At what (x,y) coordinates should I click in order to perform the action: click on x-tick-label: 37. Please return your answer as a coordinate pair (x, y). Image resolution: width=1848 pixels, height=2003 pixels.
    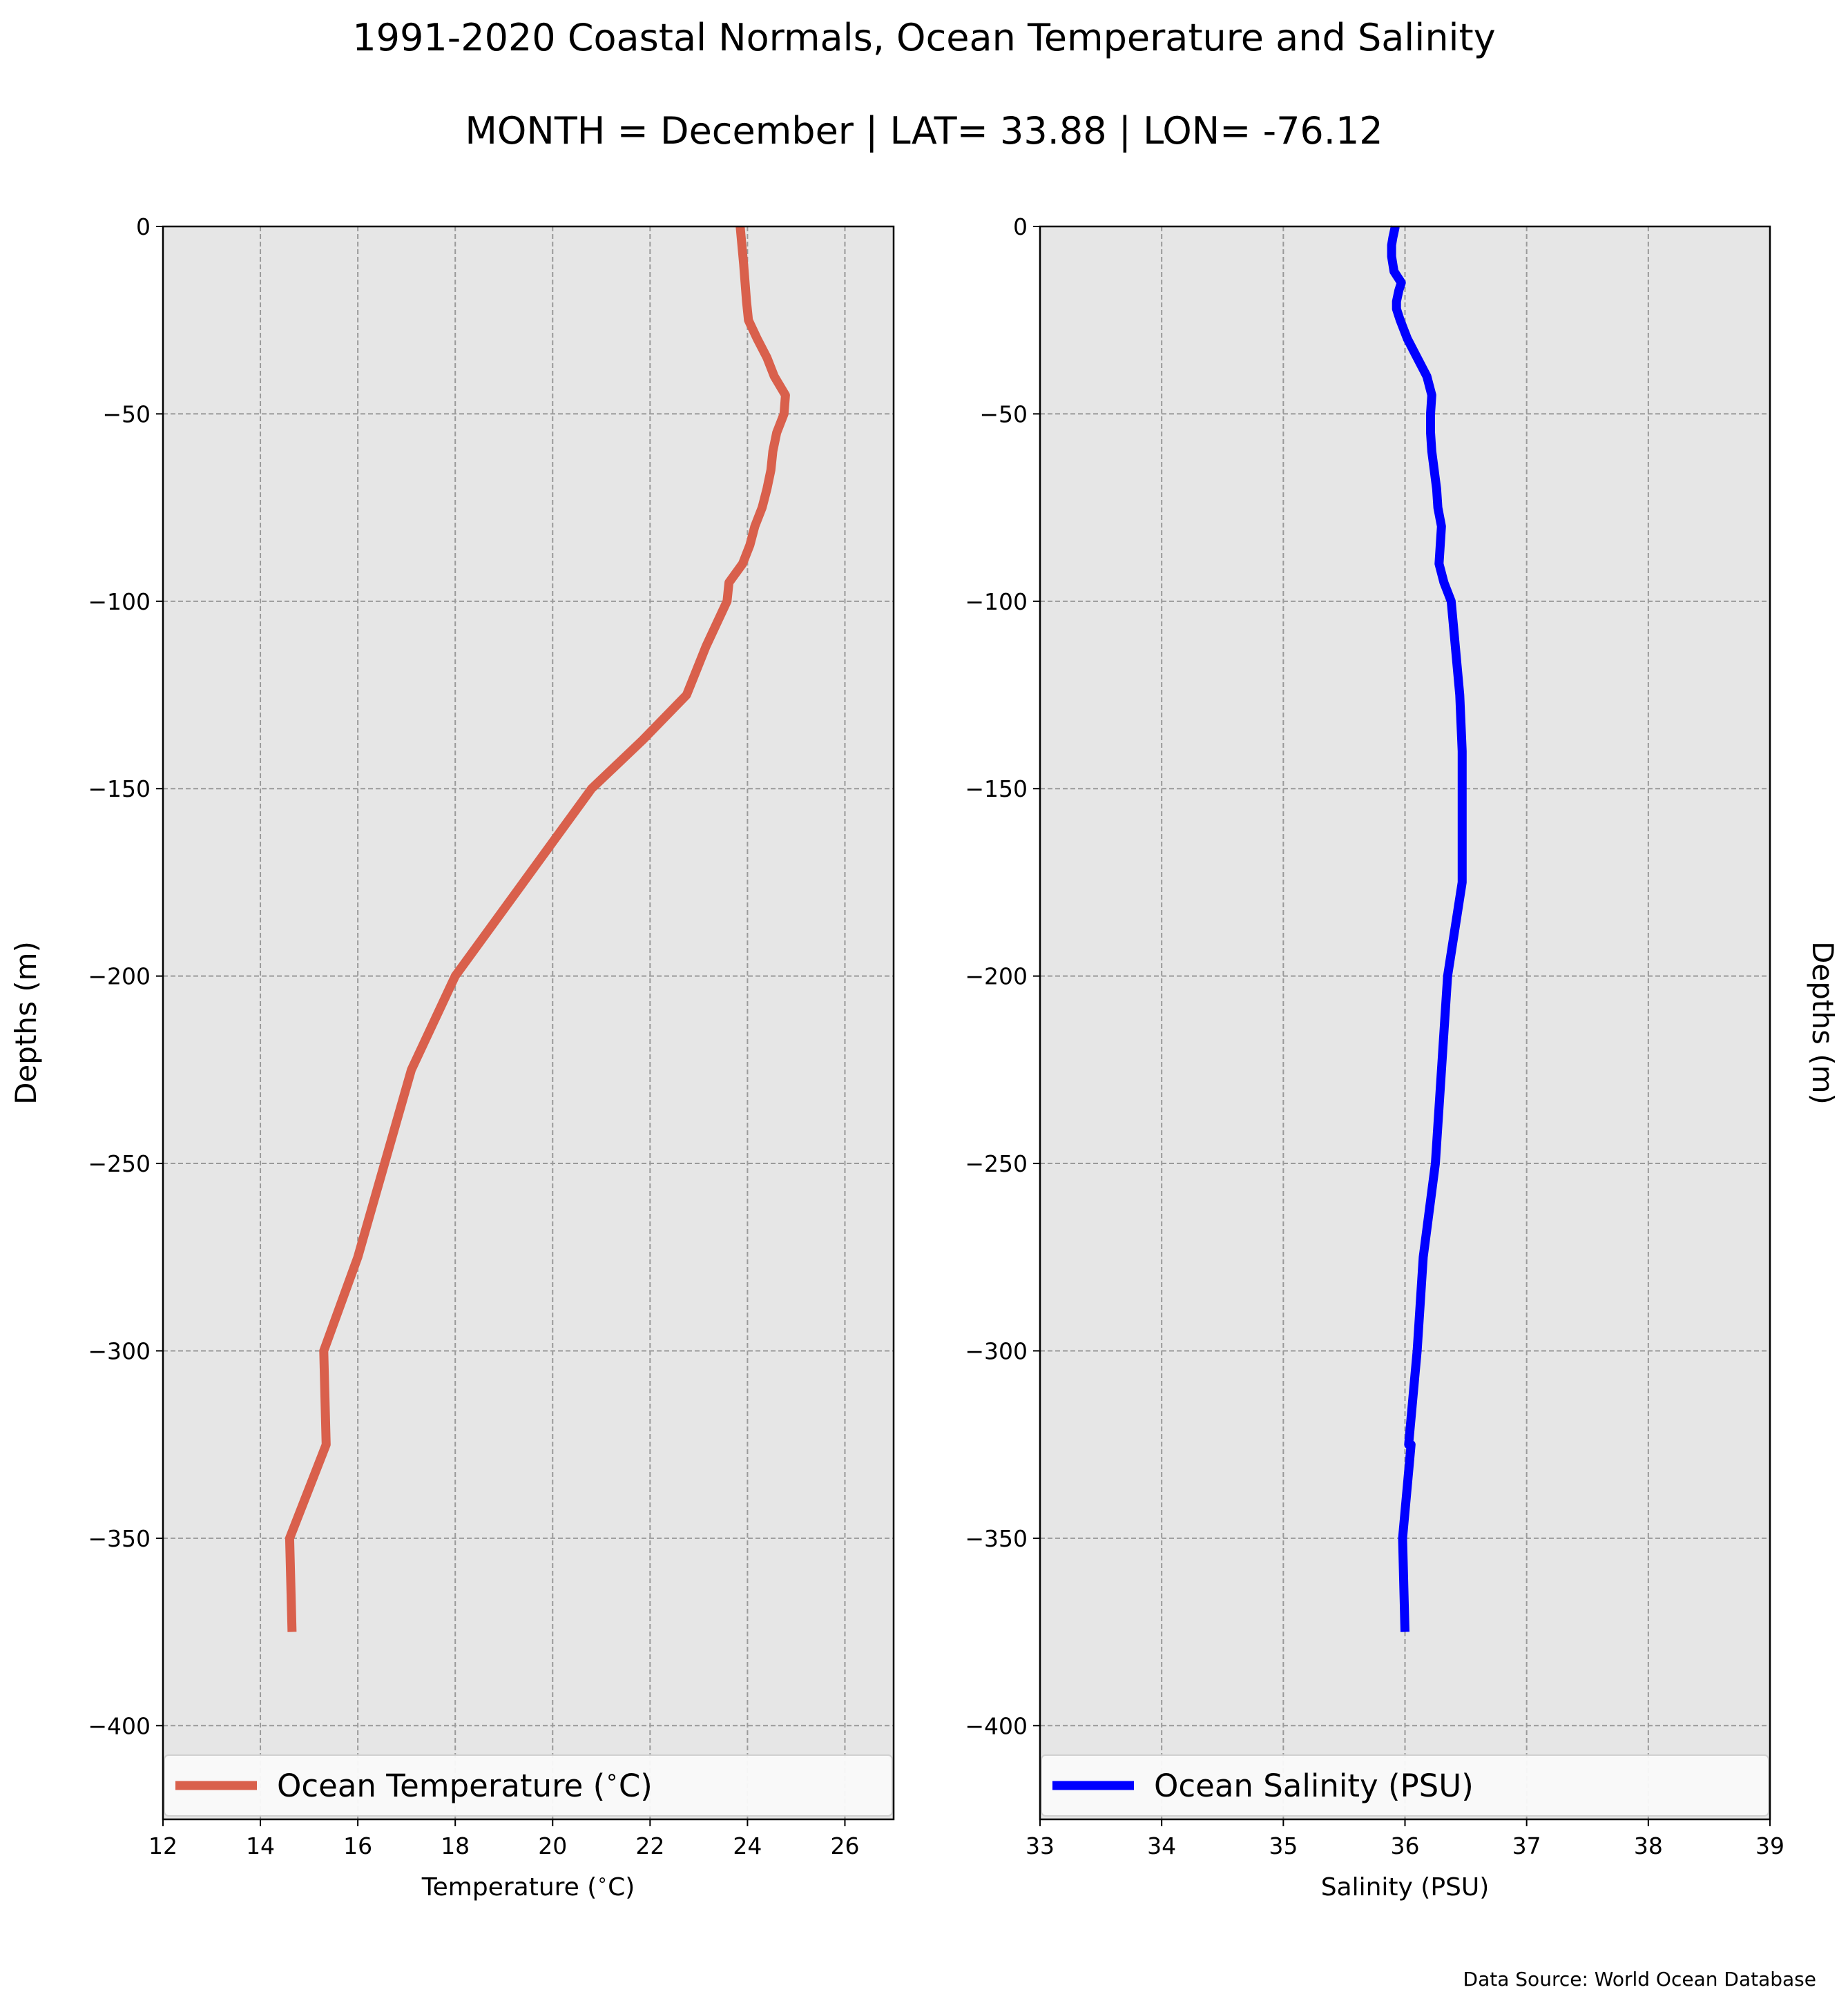
    Looking at the image, I should click on (1526, 1846).